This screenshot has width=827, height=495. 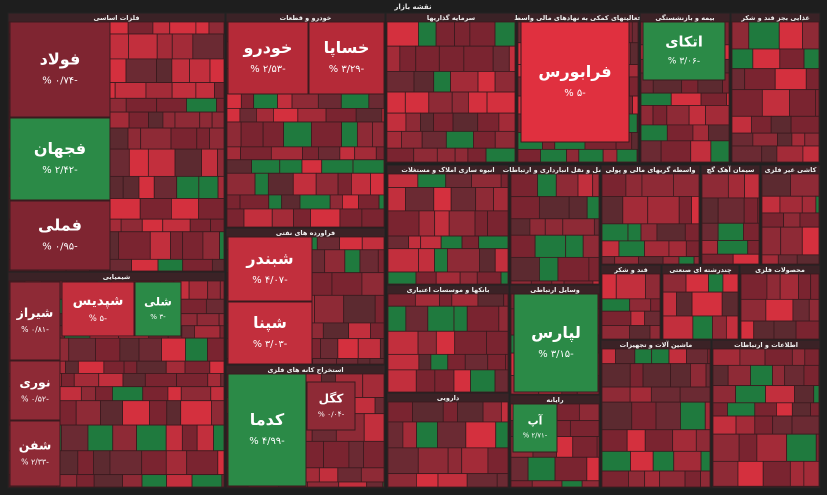 What do you see at coordinates (268, 47) in the screenshot?
I see `stock-symbol: خودرو` at bounding box center [268, 47].